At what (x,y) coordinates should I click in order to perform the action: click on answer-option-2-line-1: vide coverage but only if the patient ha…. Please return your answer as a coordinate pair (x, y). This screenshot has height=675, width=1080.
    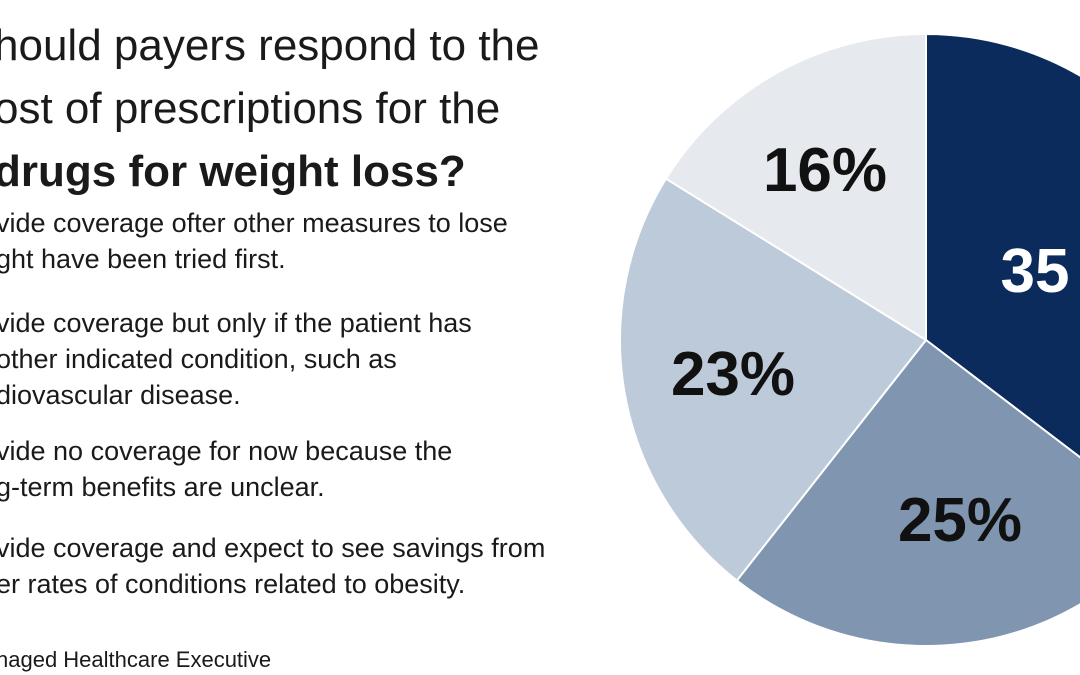
    Looking at the image, I should click on (236, 323).